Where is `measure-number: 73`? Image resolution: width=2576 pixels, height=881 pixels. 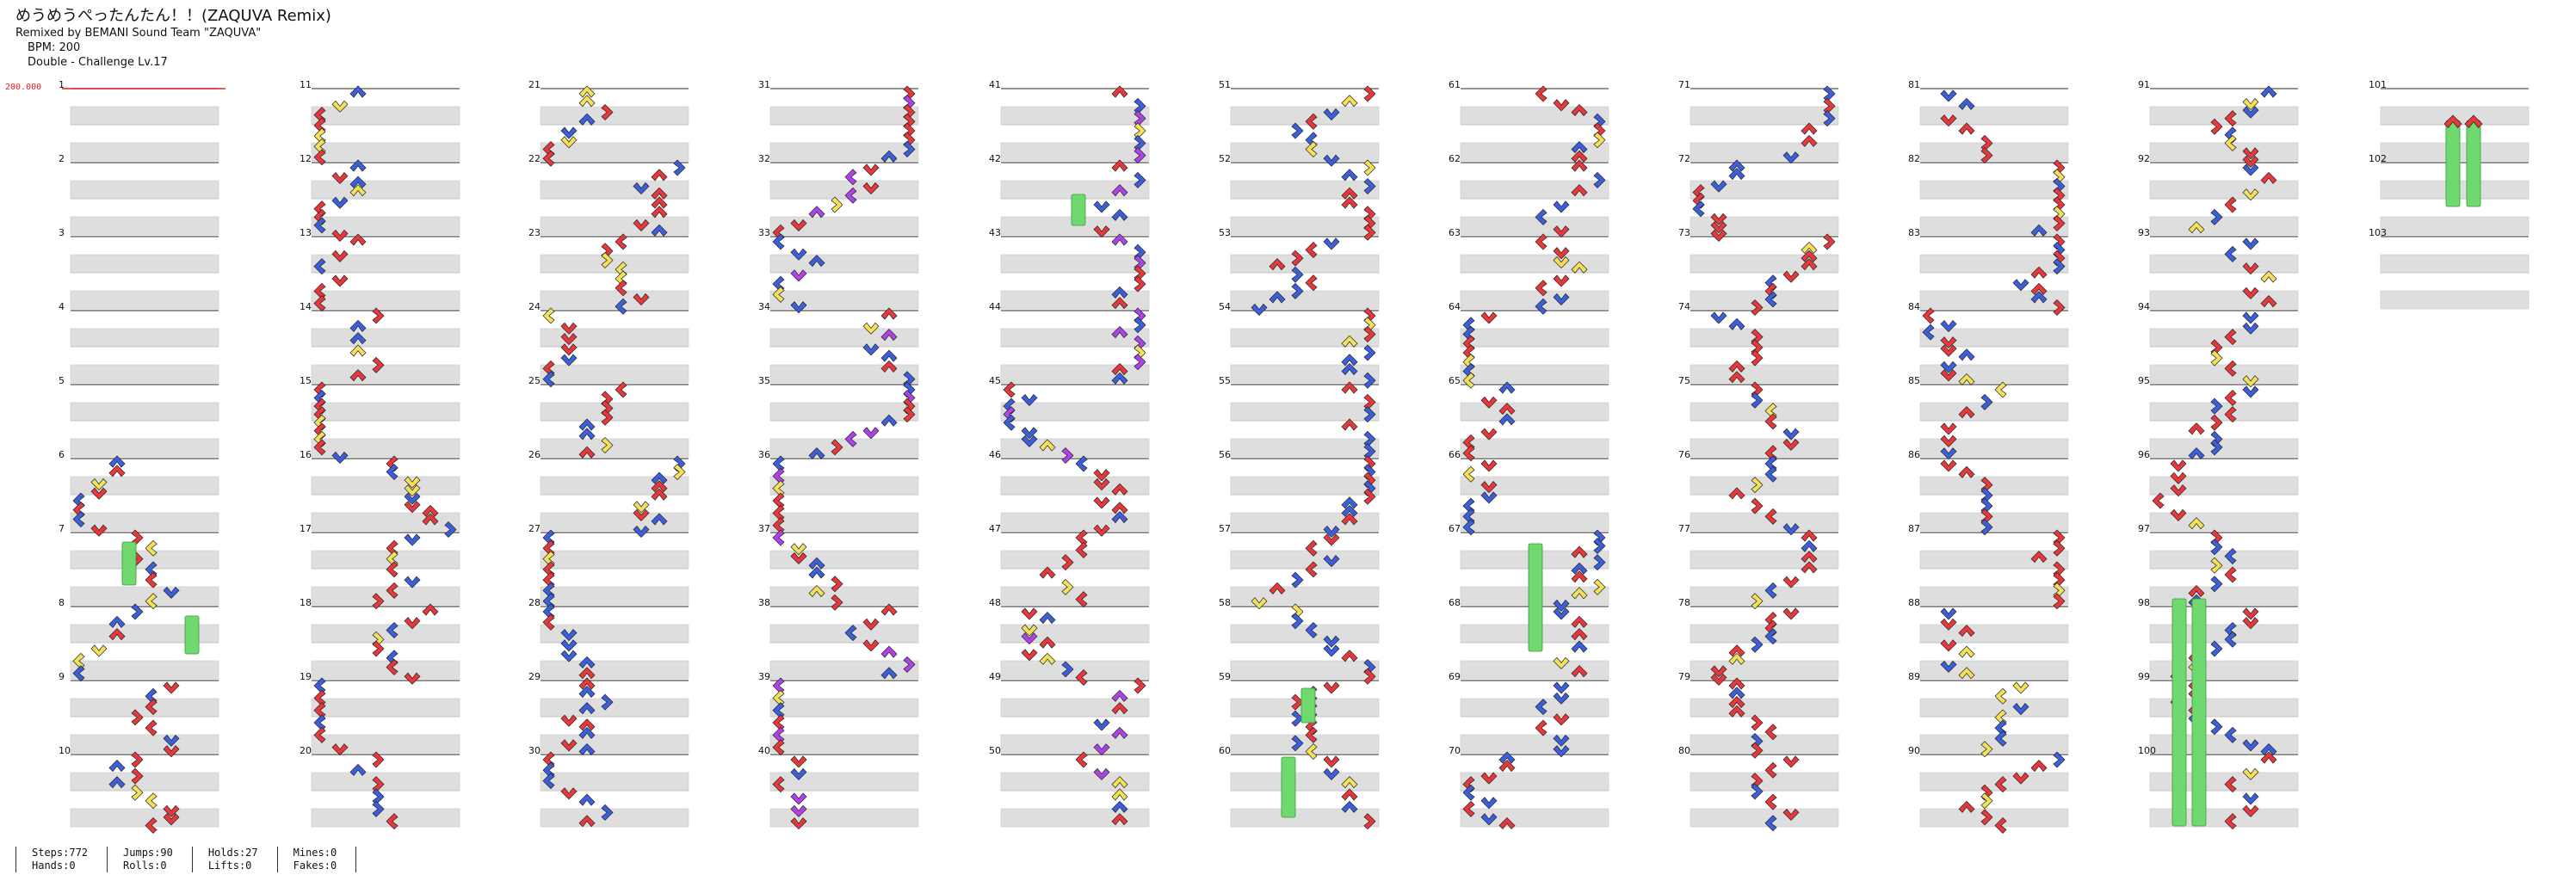
measure-number: 73 is located at coordinates (1684, 232).